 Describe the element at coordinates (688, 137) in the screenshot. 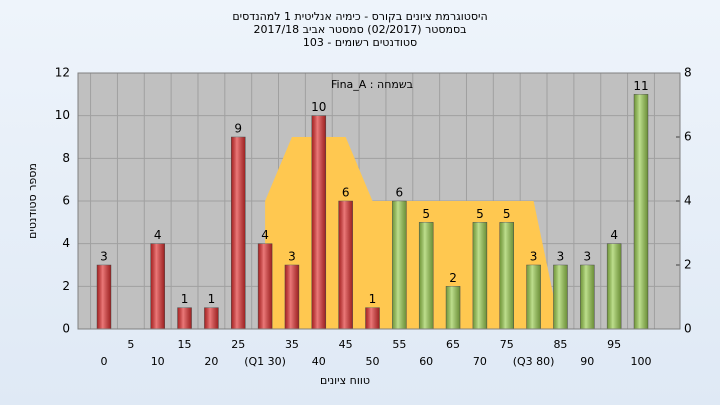

I see `y2-tick-label: 6` at that location.